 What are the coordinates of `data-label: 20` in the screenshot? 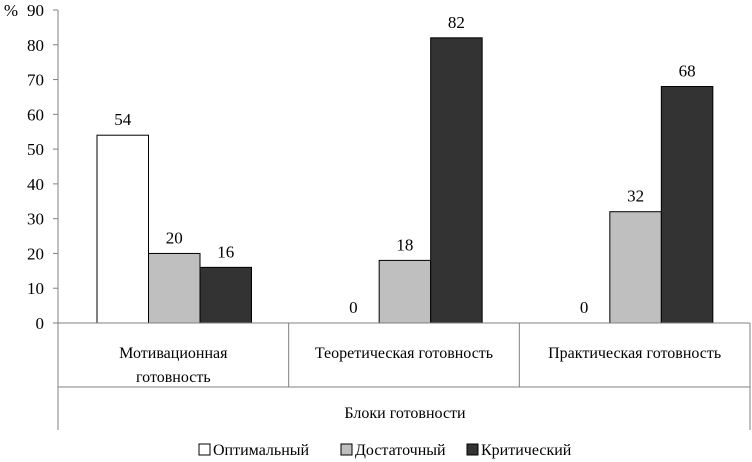 It's located at (174, 237).